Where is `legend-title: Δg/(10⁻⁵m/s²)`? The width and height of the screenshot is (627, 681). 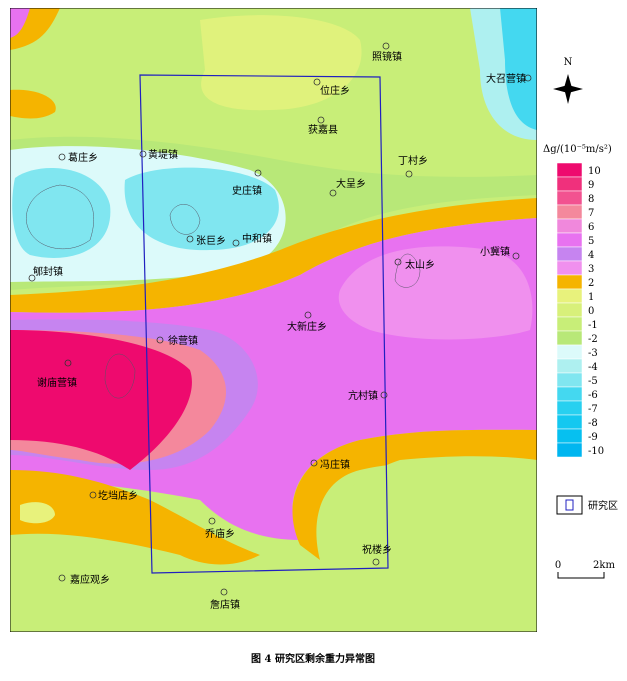 legend-title: Δg/(10⁻⁵m/s²) is located at coordinates (577, 149).